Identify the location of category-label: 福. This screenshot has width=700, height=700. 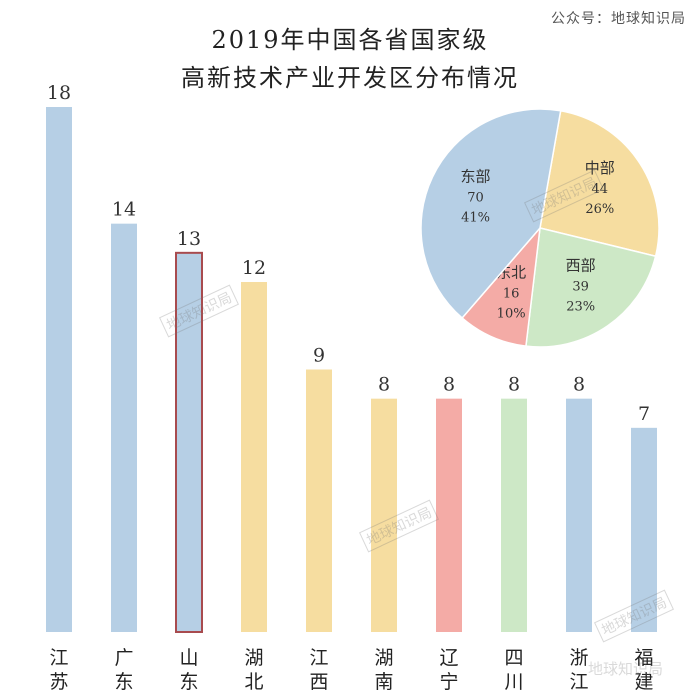
(643, 658).